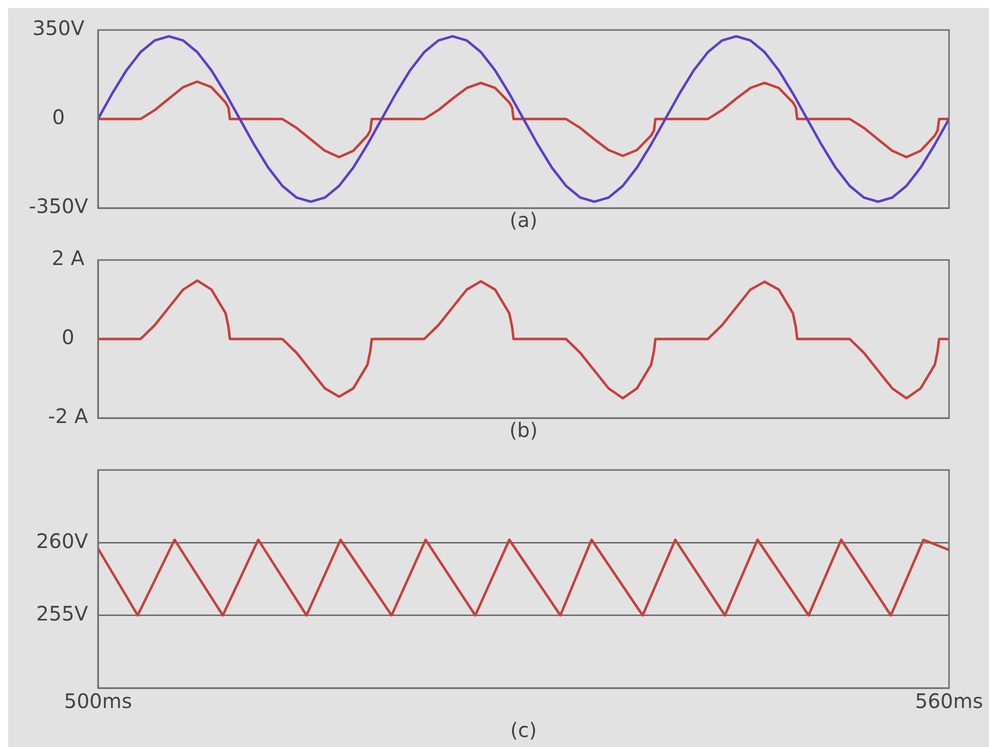 The height and width of the screenshot is (747, 997). I want to click on y-tick-label: -2 A, so click(68, 416).